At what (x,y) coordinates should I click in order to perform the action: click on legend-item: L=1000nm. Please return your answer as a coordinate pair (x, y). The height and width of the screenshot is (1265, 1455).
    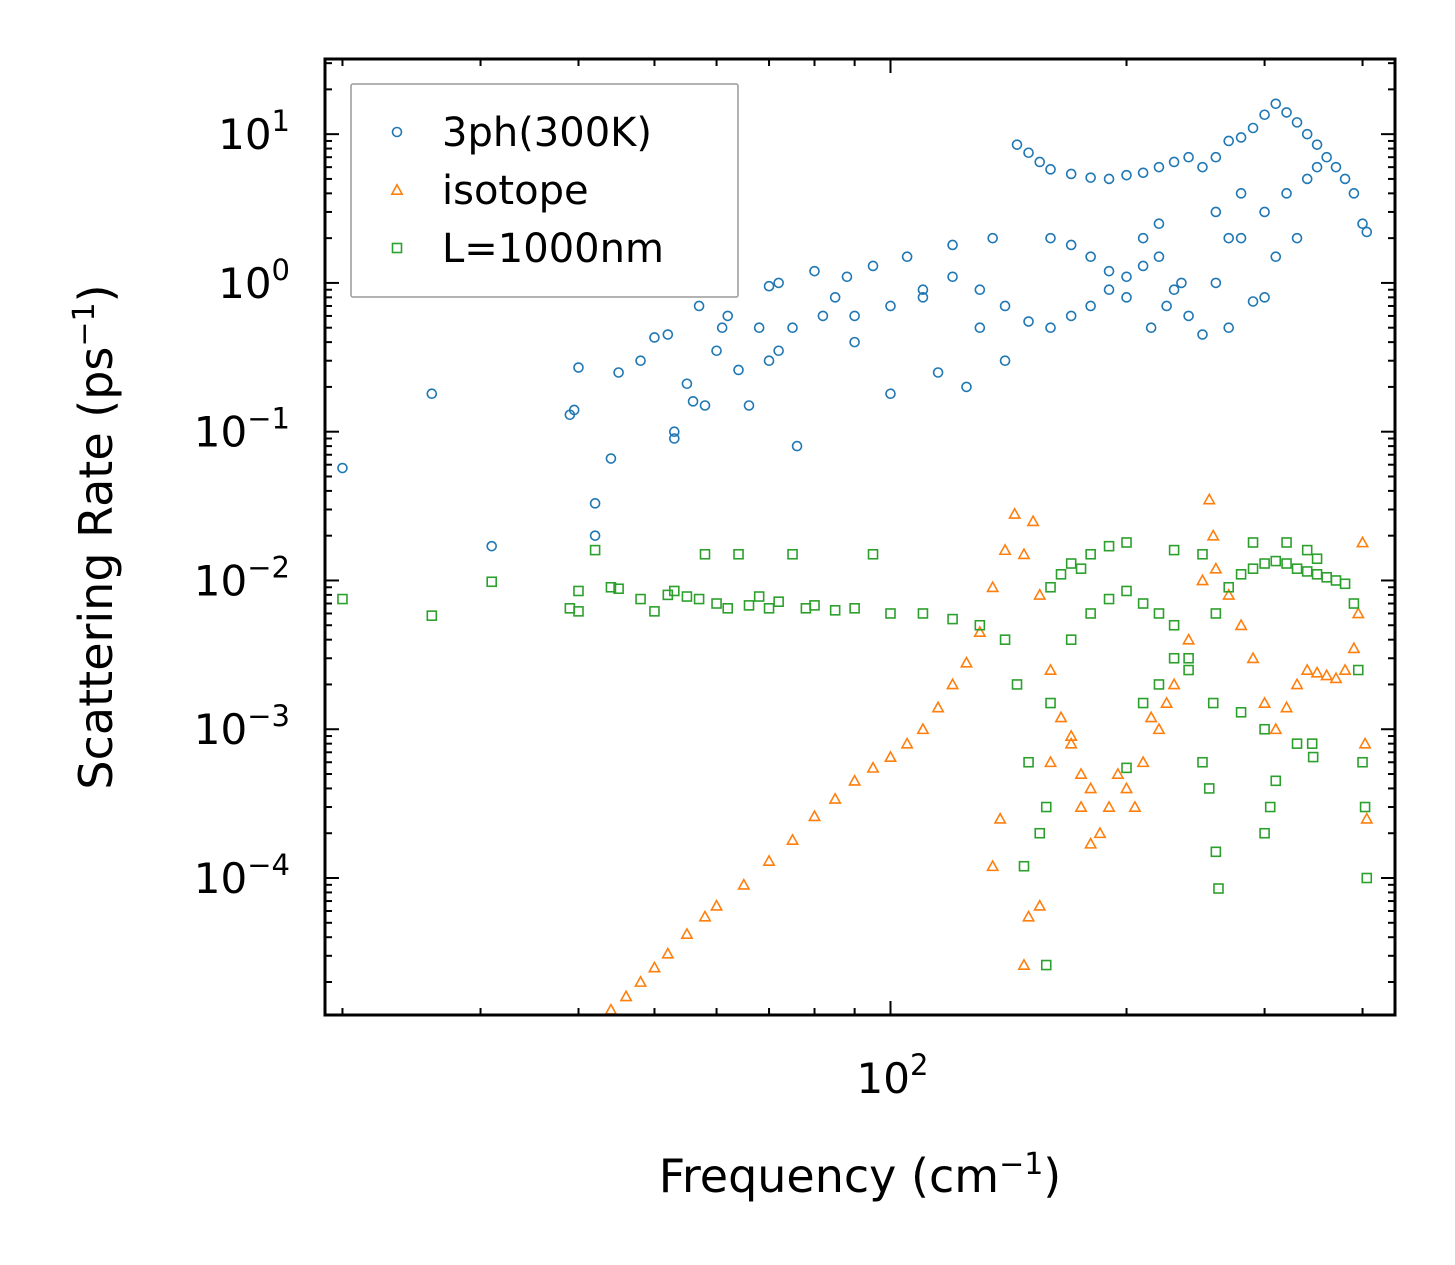
    Looking at the image, I should click on (527, 249).